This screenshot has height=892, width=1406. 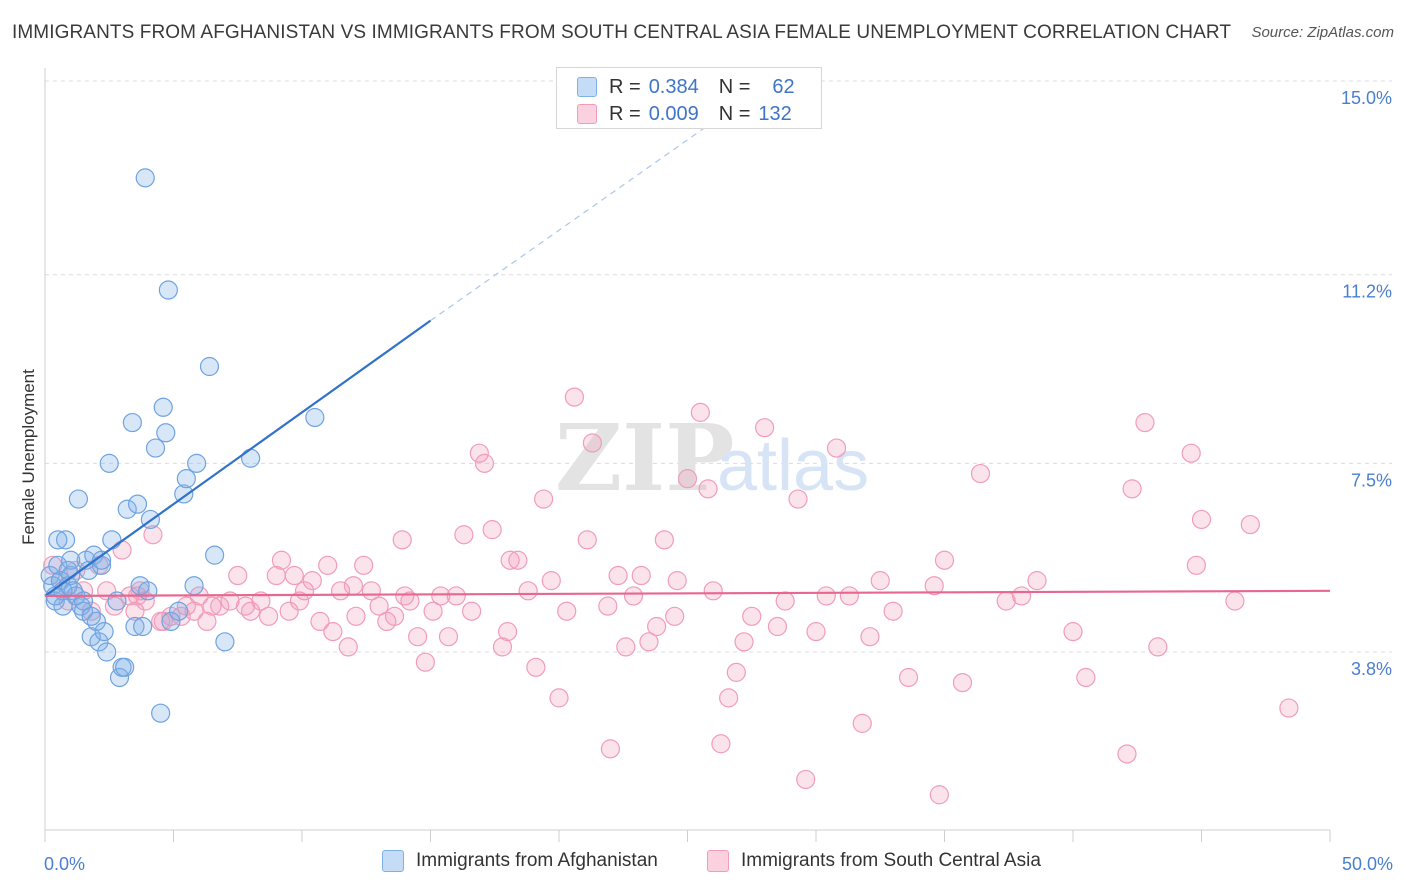 I want to click on y-tick-label: 3.8%, so click(x=1371, y=669).